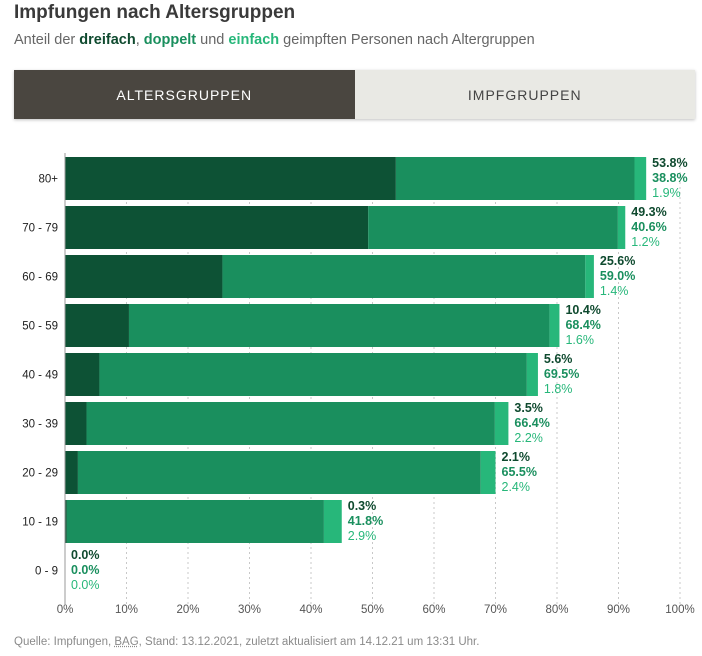 This screenshot has width=702, height=656. Describe the element at coordinates (558, 359) in the screenshot. I see `data-label-dreifach: 5.6%` at that location.